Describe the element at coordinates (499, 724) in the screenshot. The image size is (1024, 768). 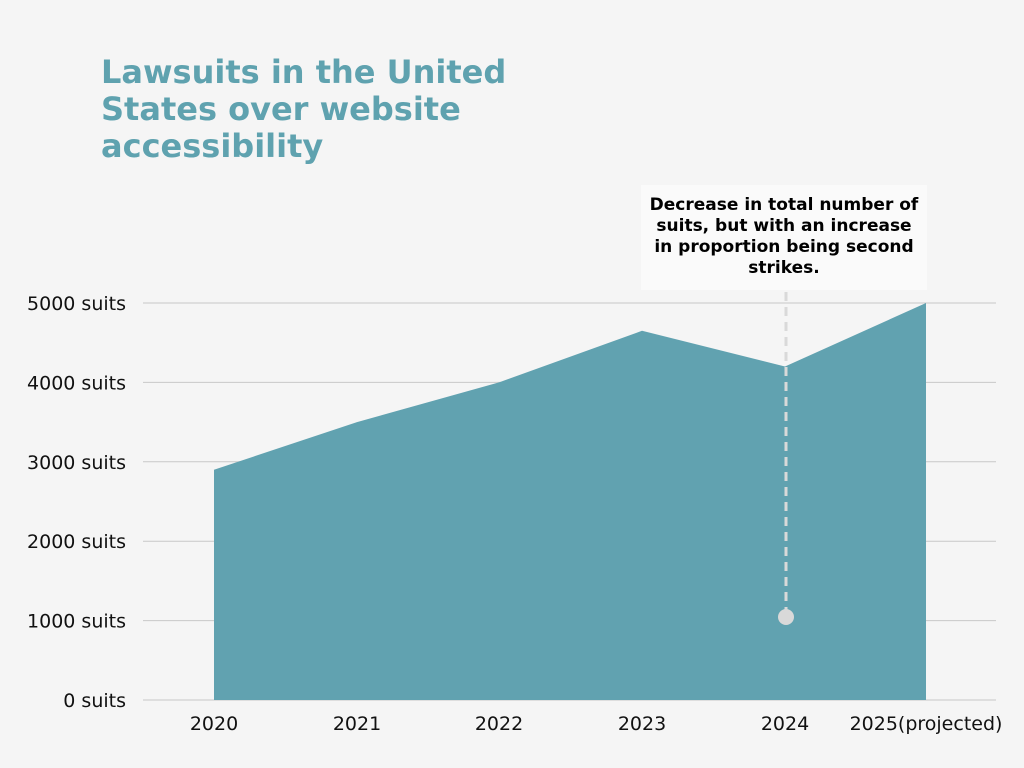
I see `x-tick-label: 2022` at that location.